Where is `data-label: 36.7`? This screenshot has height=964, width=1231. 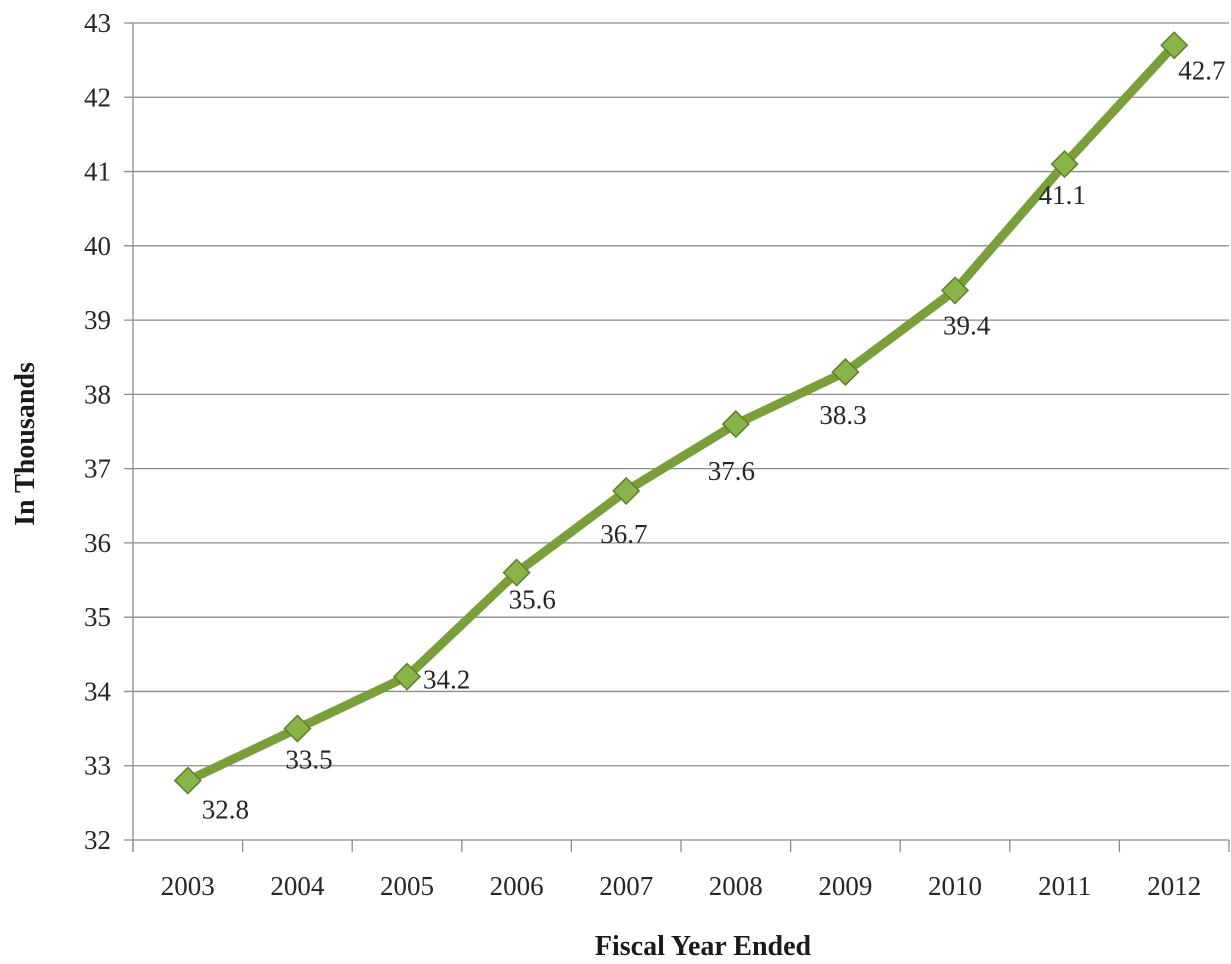 data-label: 36.7 is located at coordinates (623, 534).